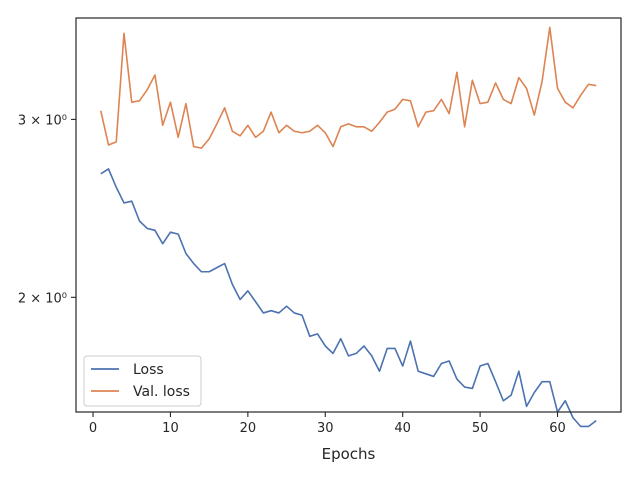 This screenshot has width=640, height=484. What do you see at coordinates (42, 298) in the screenshot?
I see `y-tick-label: 2 × 10⁰` at bounding box center [42, 298].